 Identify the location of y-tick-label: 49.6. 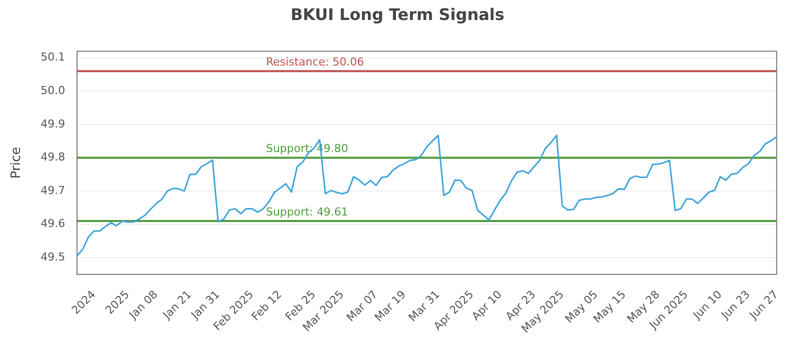
(53, 223).